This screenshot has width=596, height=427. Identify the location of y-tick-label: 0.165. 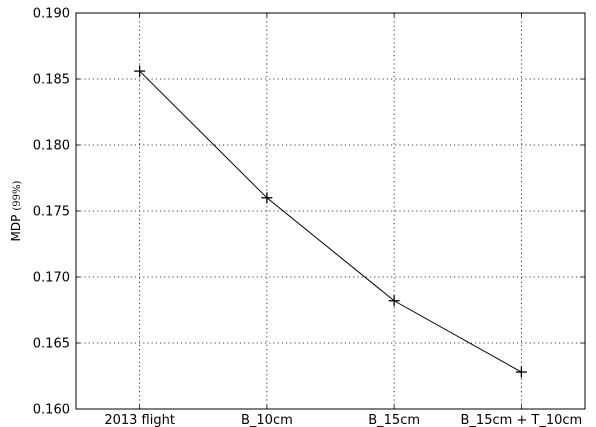
(51, 344).